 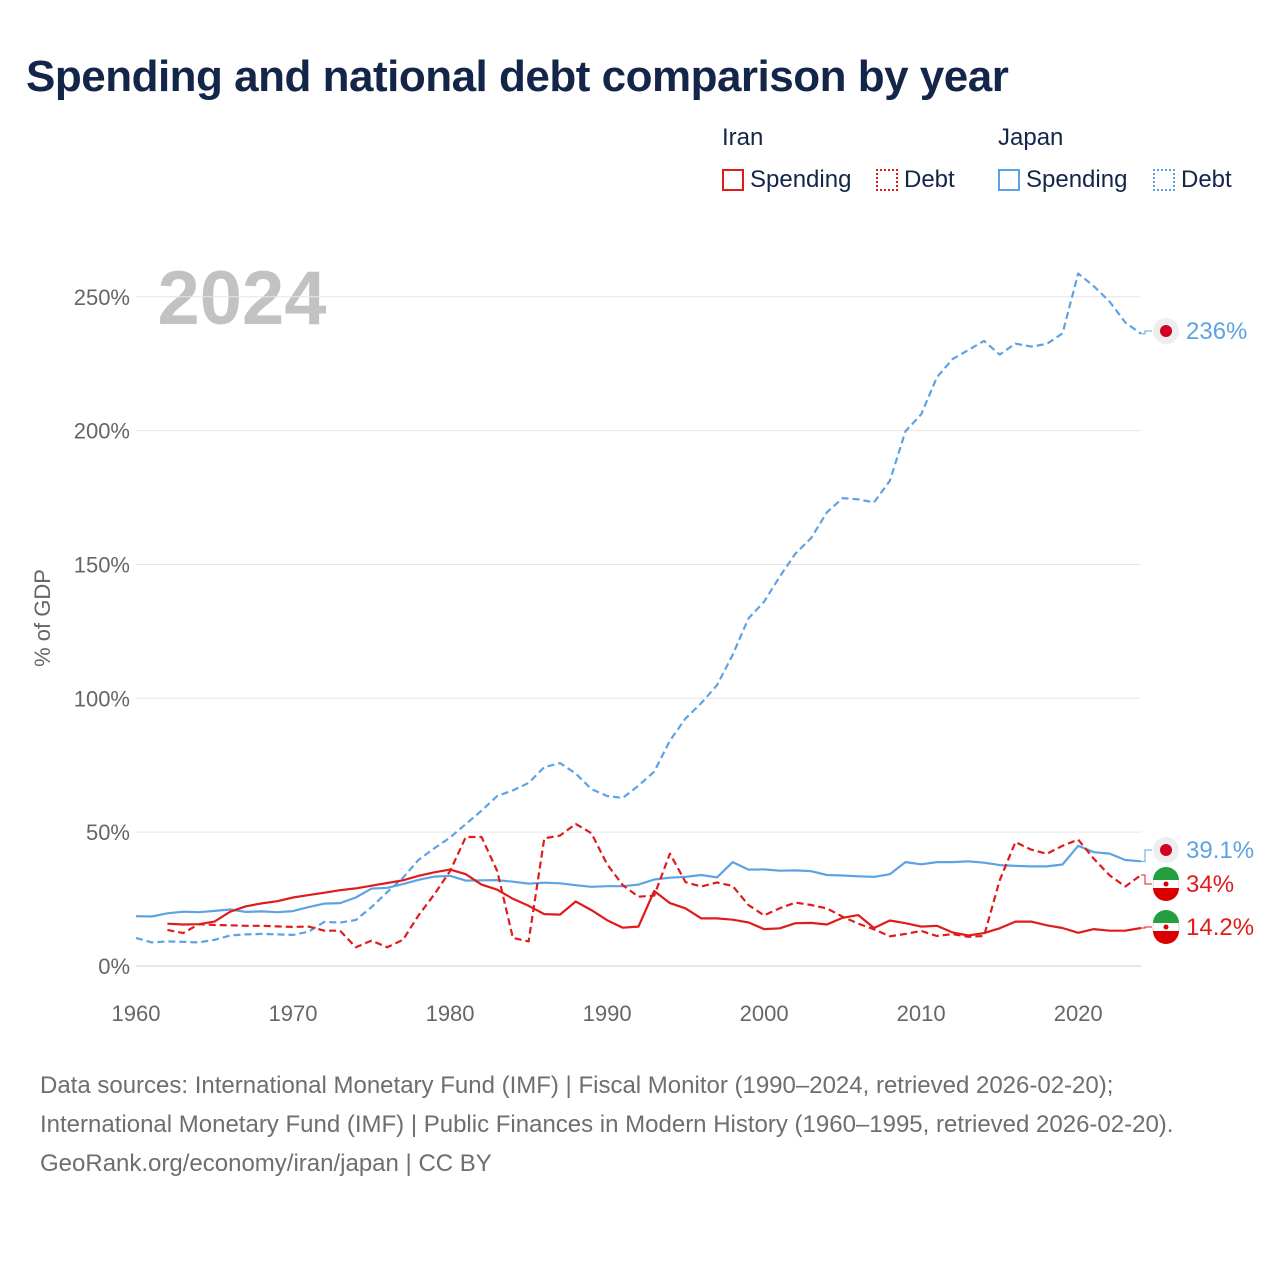 What do you see at coordinates (42, 618) in the screenshot?
I see `y-axis-label: % of GDP` at bounding box center [42, 618].